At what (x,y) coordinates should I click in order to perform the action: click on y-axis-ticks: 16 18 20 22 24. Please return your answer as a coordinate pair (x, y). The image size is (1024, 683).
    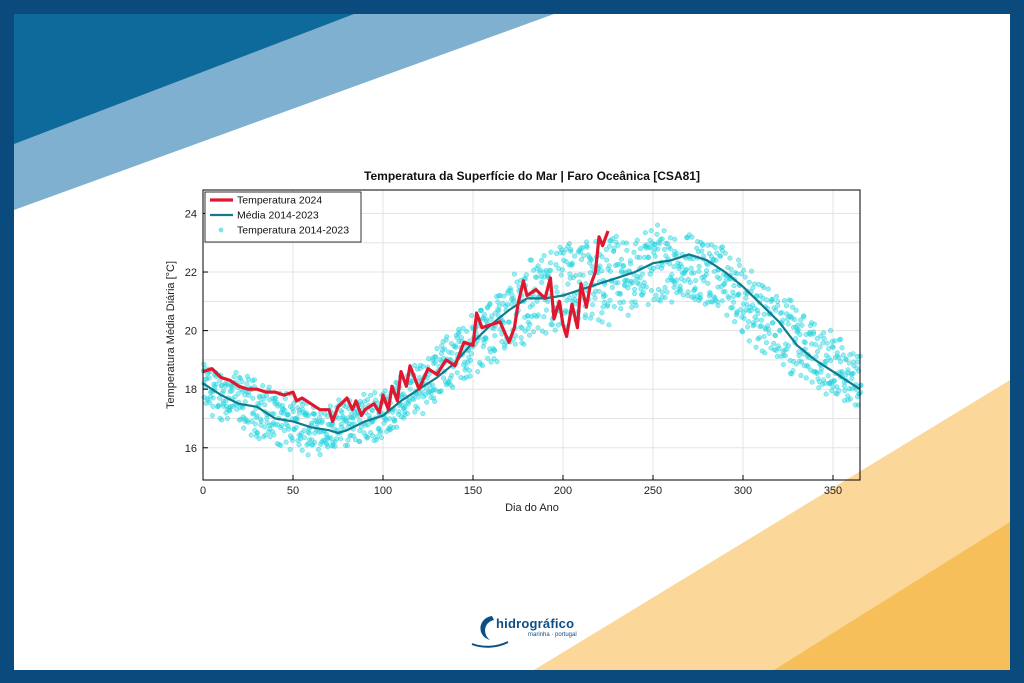
    Looking at the image, I should click on (196, 331).